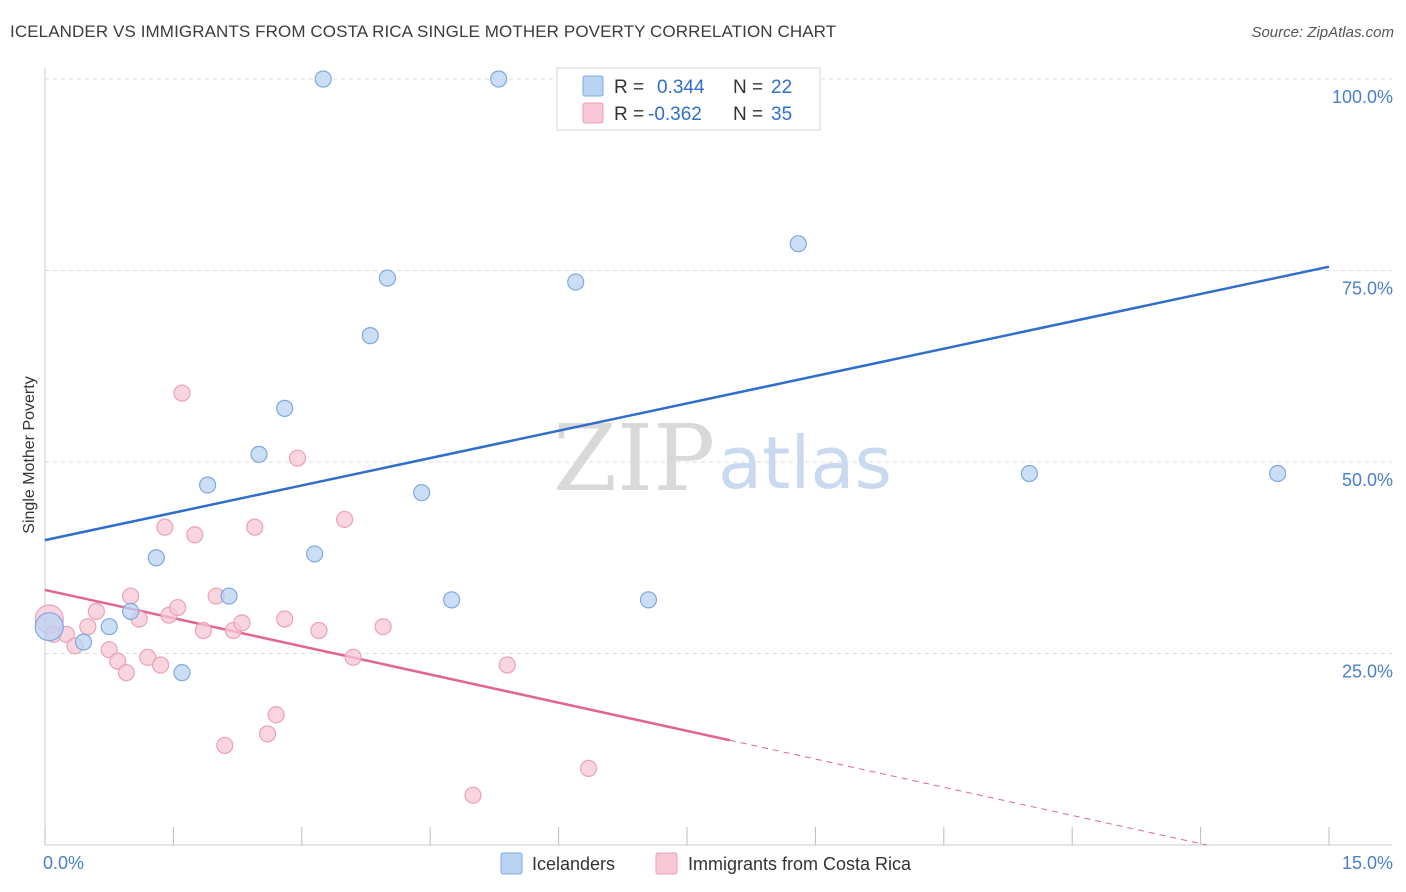 This screenshot has width=1406, height=892. What do you see at coordinates (634, 458) in the screenshot?
I see `watermark-zip: ZIP` at bounding box center [634, 458].